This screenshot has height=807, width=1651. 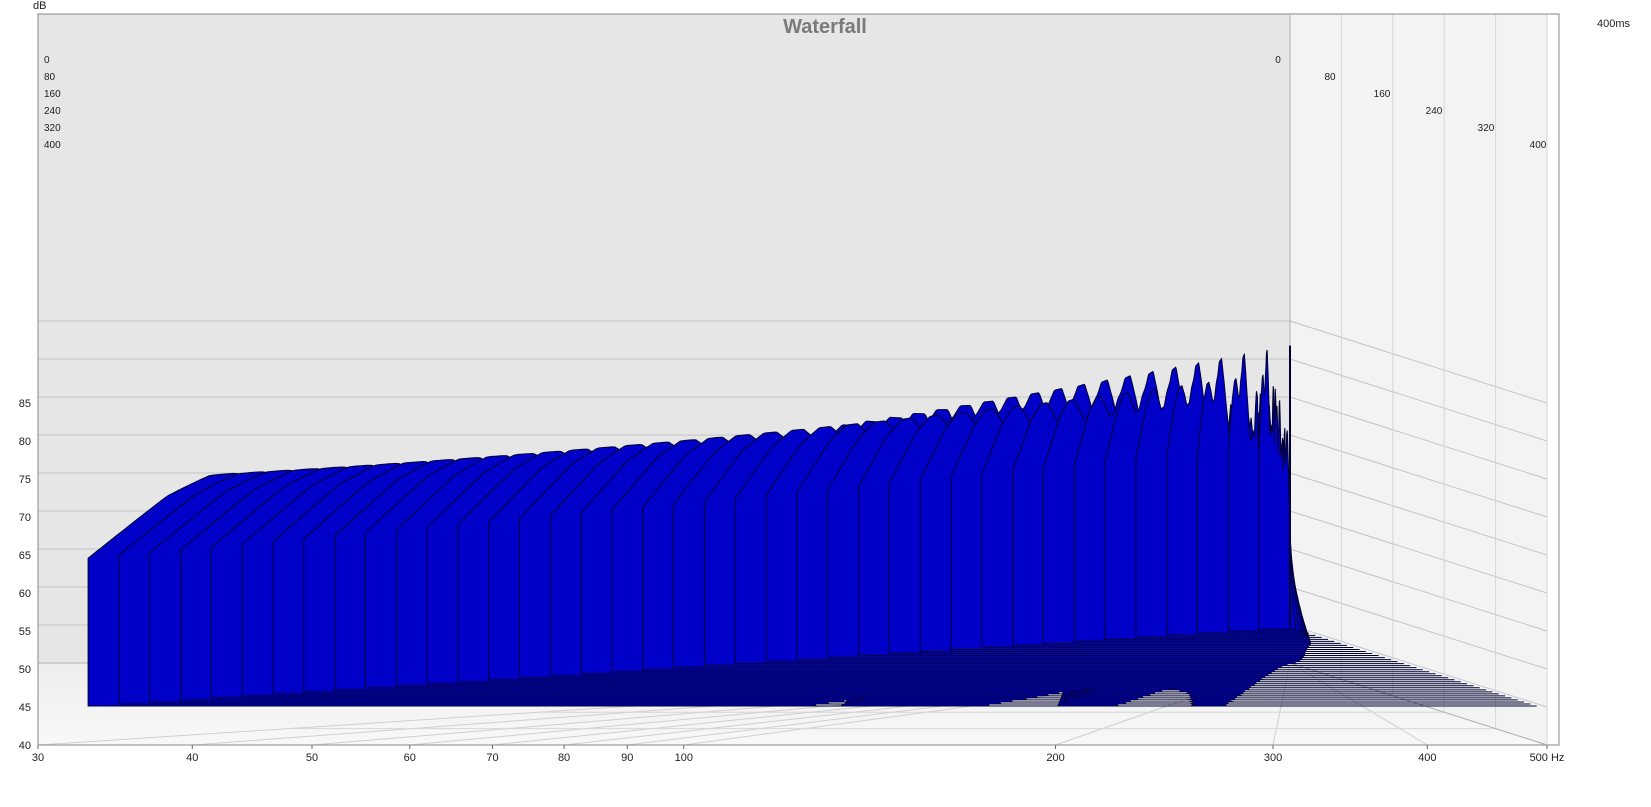 What do you see at coordinates (25, 670) in the screenshot?
I see `y-tick-label: 50` at bounding box center [25, 670].